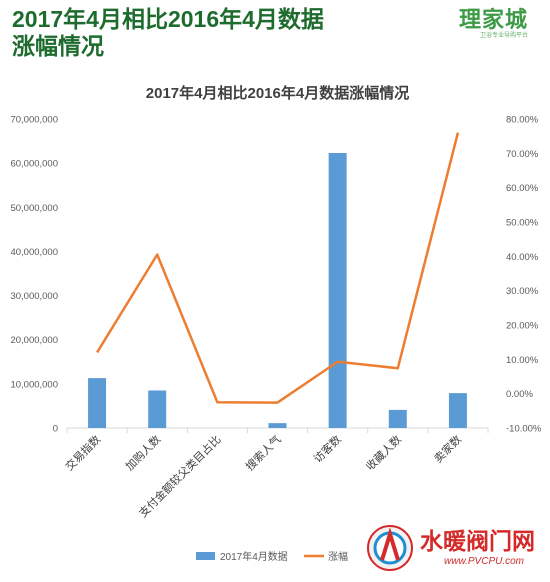  Describe the element at coordinates (34, 164) in the screenshot. I see `left-axis-tick-label: 60,000,000` at that location.